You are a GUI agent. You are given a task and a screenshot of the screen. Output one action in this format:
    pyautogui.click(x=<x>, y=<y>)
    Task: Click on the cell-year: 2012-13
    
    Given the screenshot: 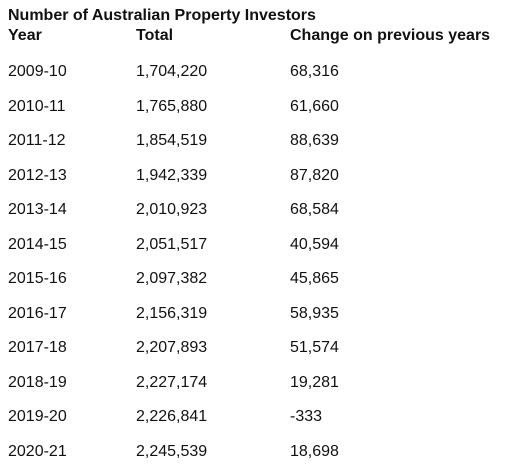 What is the action you would take?
    pyautogui.click(x=37, y=175)
    